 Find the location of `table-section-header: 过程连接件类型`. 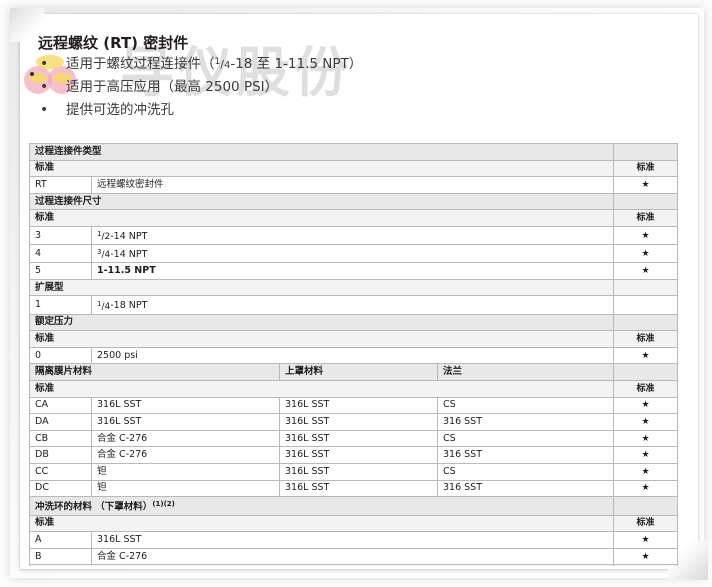

table-section-header: 过程连接件类型 is located at coordinates (353, 152).